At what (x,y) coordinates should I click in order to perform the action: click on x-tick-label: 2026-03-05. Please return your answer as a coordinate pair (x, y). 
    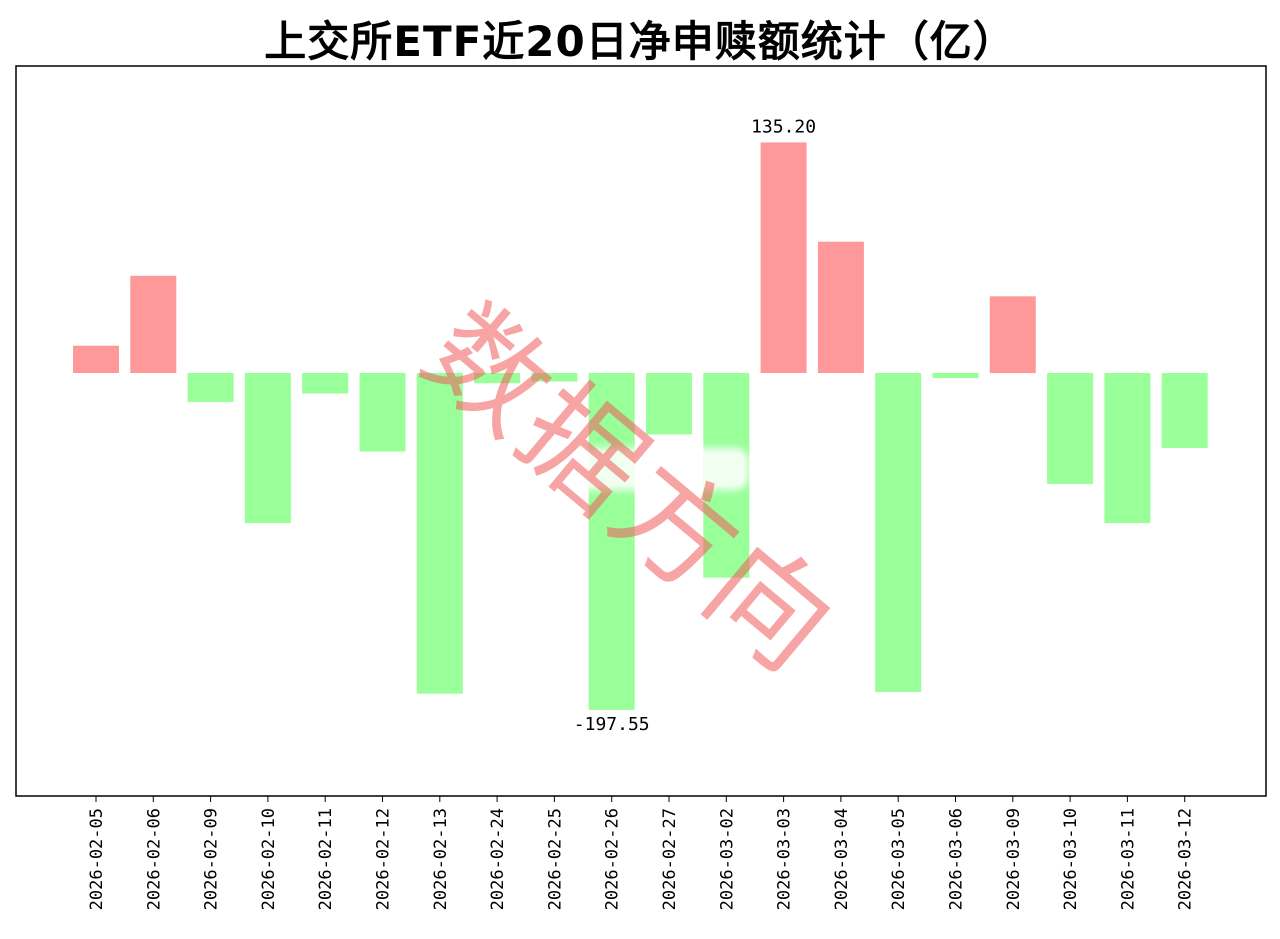
    Looking at the image, I should click on (899, 859).